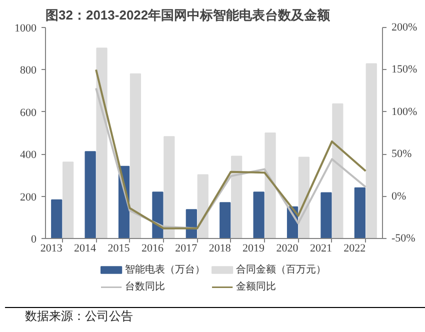 The image size is (425, 332). I want to click on y2-tick-label: 200%, so click(405, 28).